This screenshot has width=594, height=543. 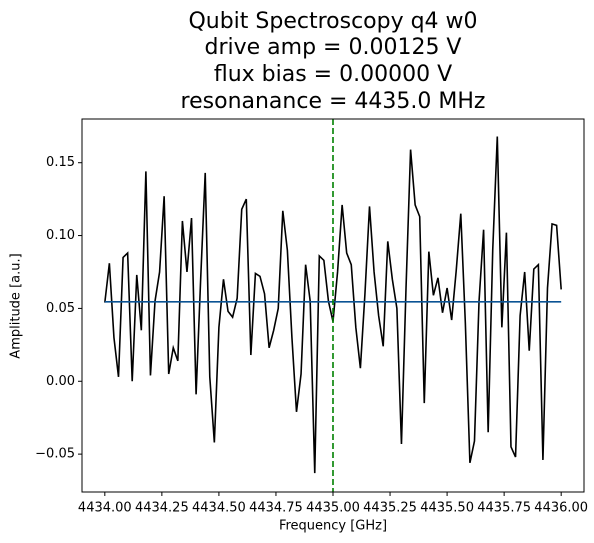 What do you see at coordinates (333, 101) in the screenshot?
I see `chart-title: resonanance = 4435.0 MHz` at bounding box center [333, 101].